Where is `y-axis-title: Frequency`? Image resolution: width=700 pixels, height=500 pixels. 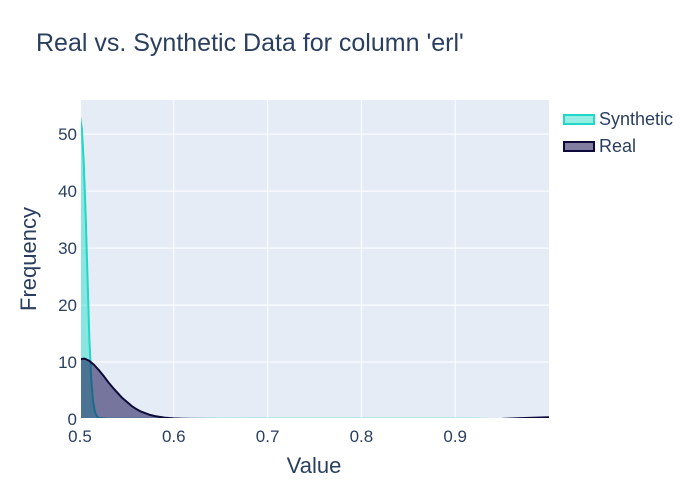
y-axis-title: Frequency is located at coordinates (28, 259).